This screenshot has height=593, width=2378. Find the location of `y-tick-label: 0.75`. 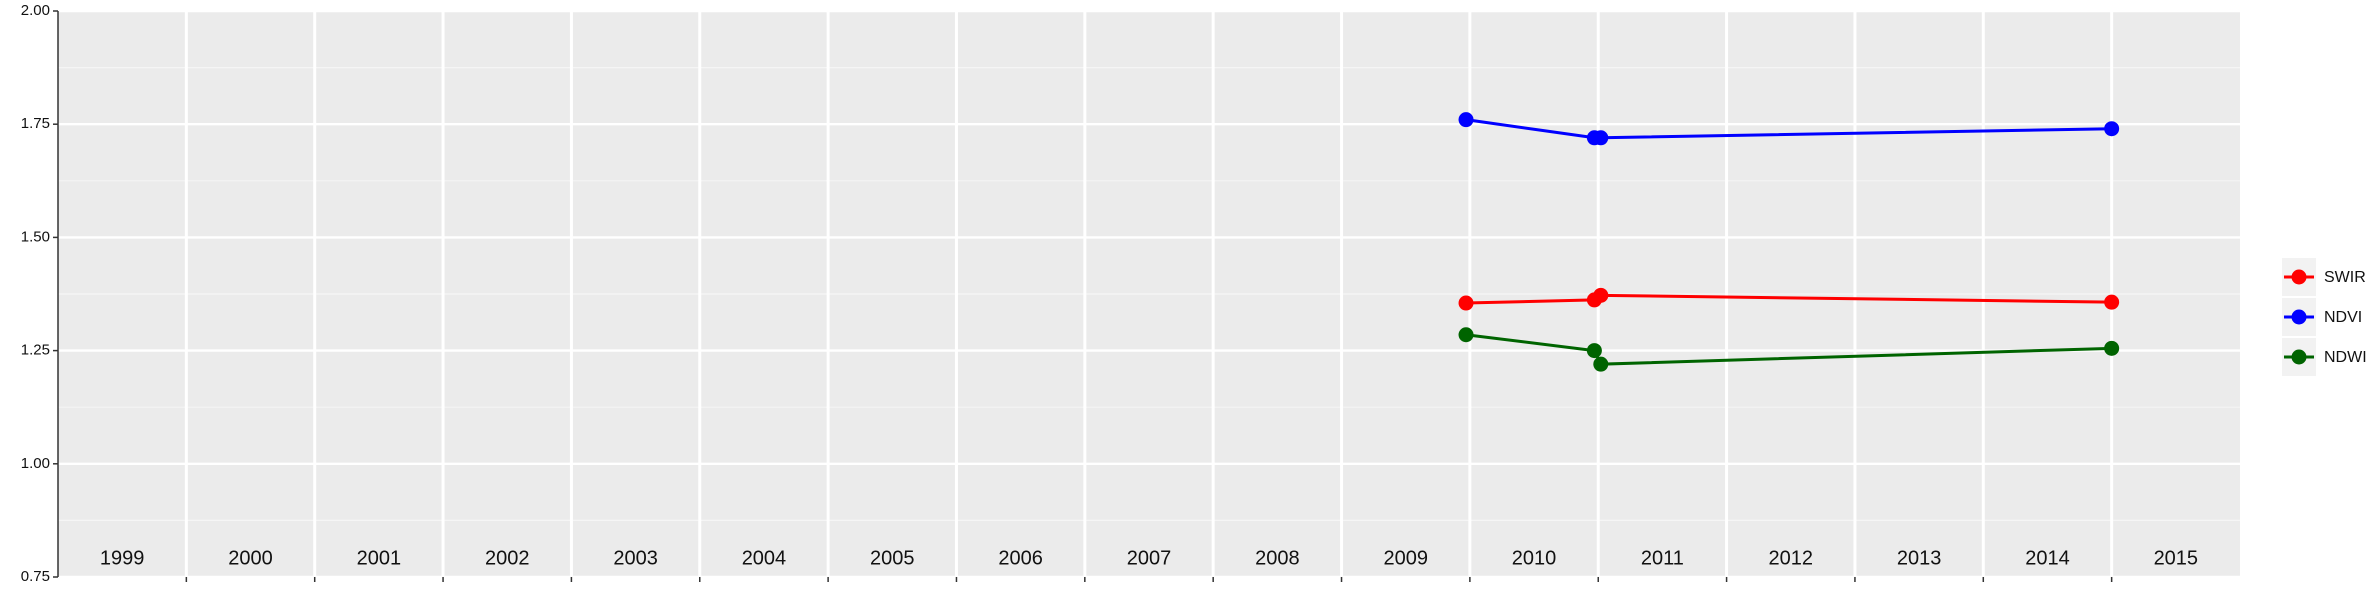

y-tick-label: 0.75 is located at coordinates (35, 576).